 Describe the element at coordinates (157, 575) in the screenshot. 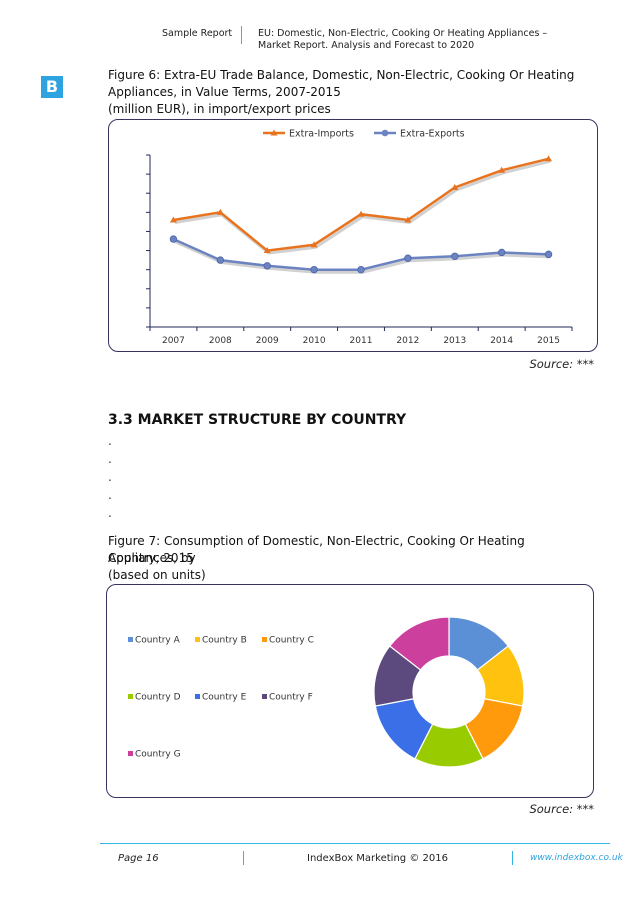

I see `figure7-caption-line3: (based on units)` at that location.